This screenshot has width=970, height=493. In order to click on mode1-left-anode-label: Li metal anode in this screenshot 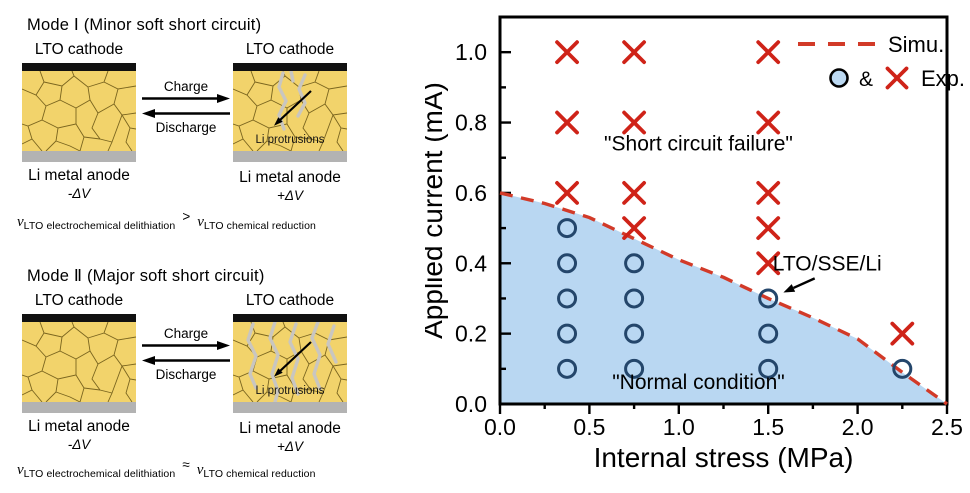, I will do `click(79, 175)`.